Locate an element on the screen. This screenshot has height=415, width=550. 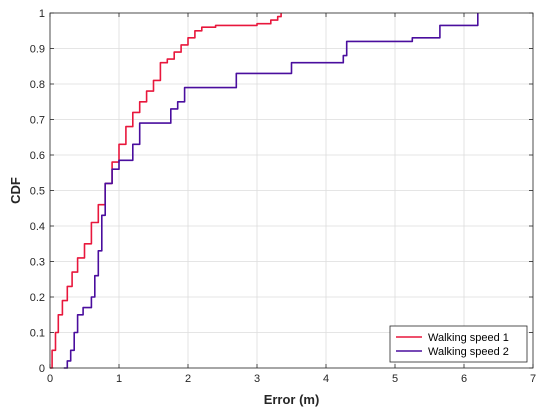
y-tick-label: 0.4 is located at coordinates (37, 227).